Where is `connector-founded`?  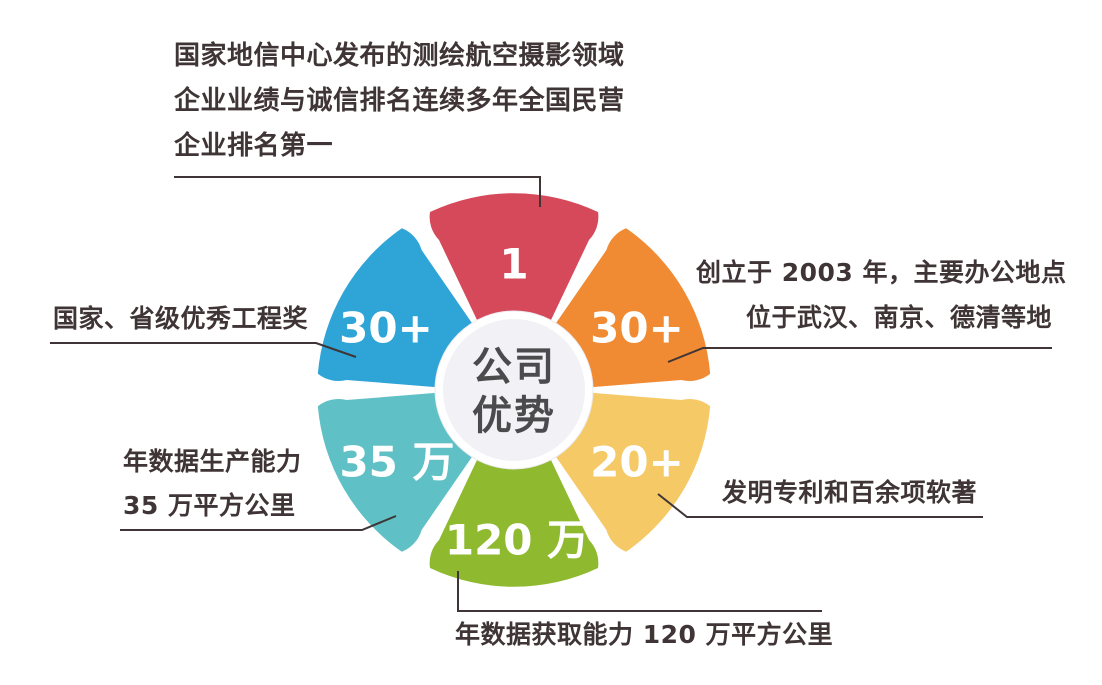
connector-founded is located at coordinates (859, 355).